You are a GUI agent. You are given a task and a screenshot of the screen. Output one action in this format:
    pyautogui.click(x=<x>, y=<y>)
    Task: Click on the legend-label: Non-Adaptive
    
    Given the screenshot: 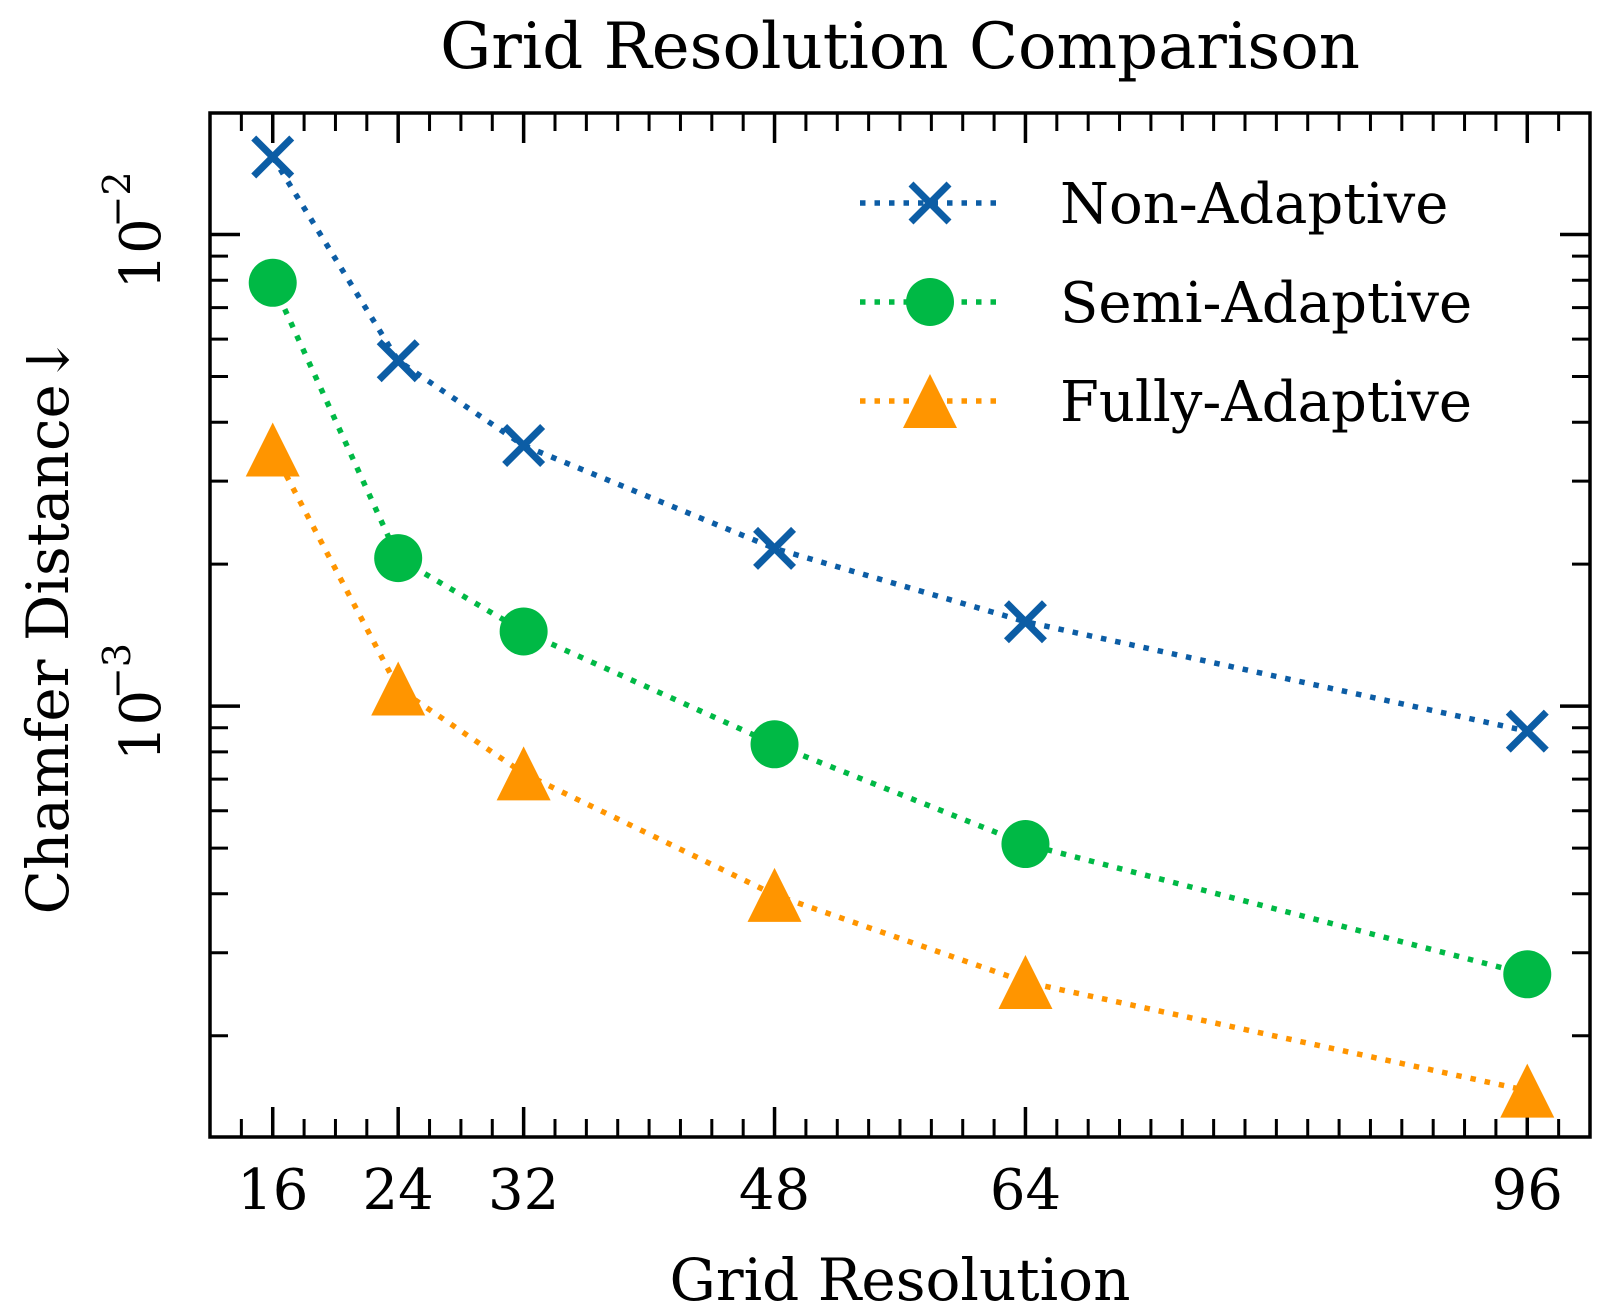 What is the action you would take?
    pyautogui.click(x=1254, y=204)
    